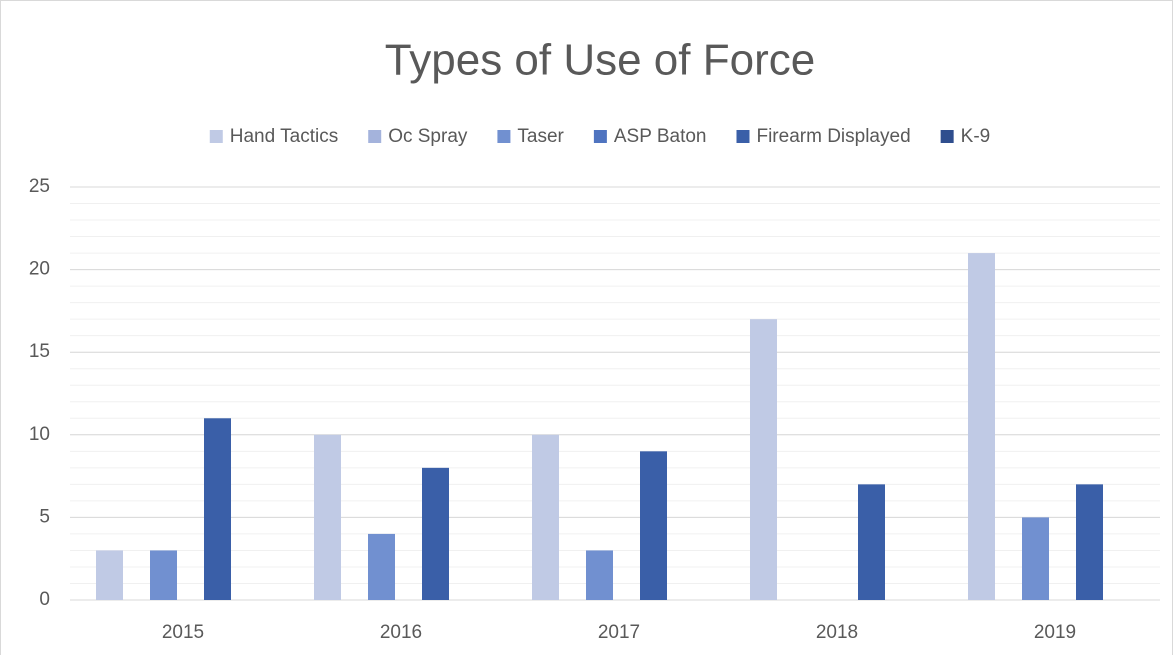 This screenshot has width=1173, height=655. What do you see at coordinates (44, 599) in the screenshot?
I see `y-tick-label: 0` at bounding box center [44, 599].